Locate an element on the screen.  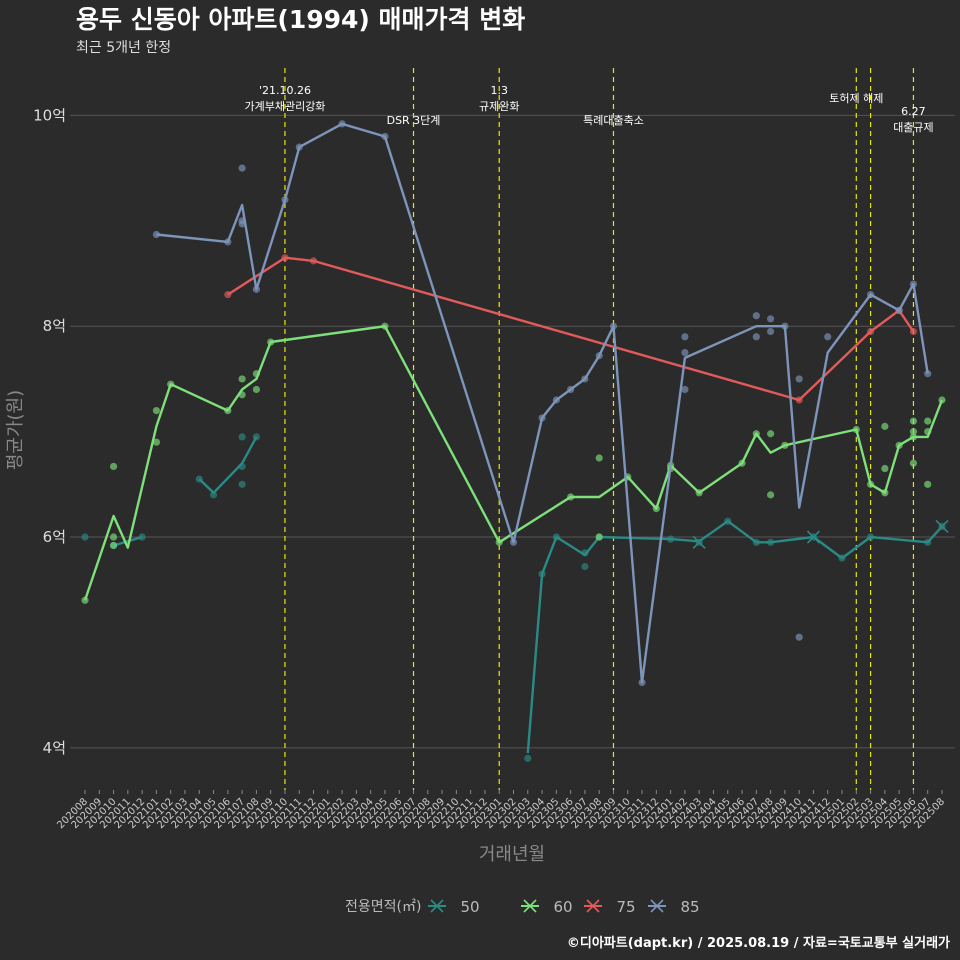
chart-title: 용두 신동아 아파트(1994) 매매가격 변화 is located at coordinates (300, 19).